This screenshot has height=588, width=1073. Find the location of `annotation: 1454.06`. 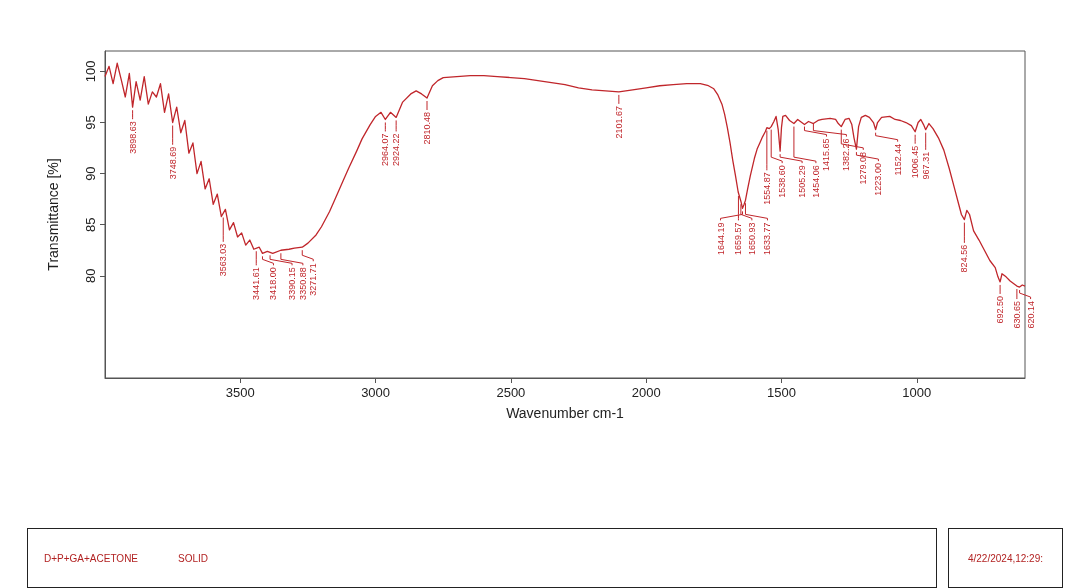

annotation: 1454.06 is located at coordinates (815, 181).